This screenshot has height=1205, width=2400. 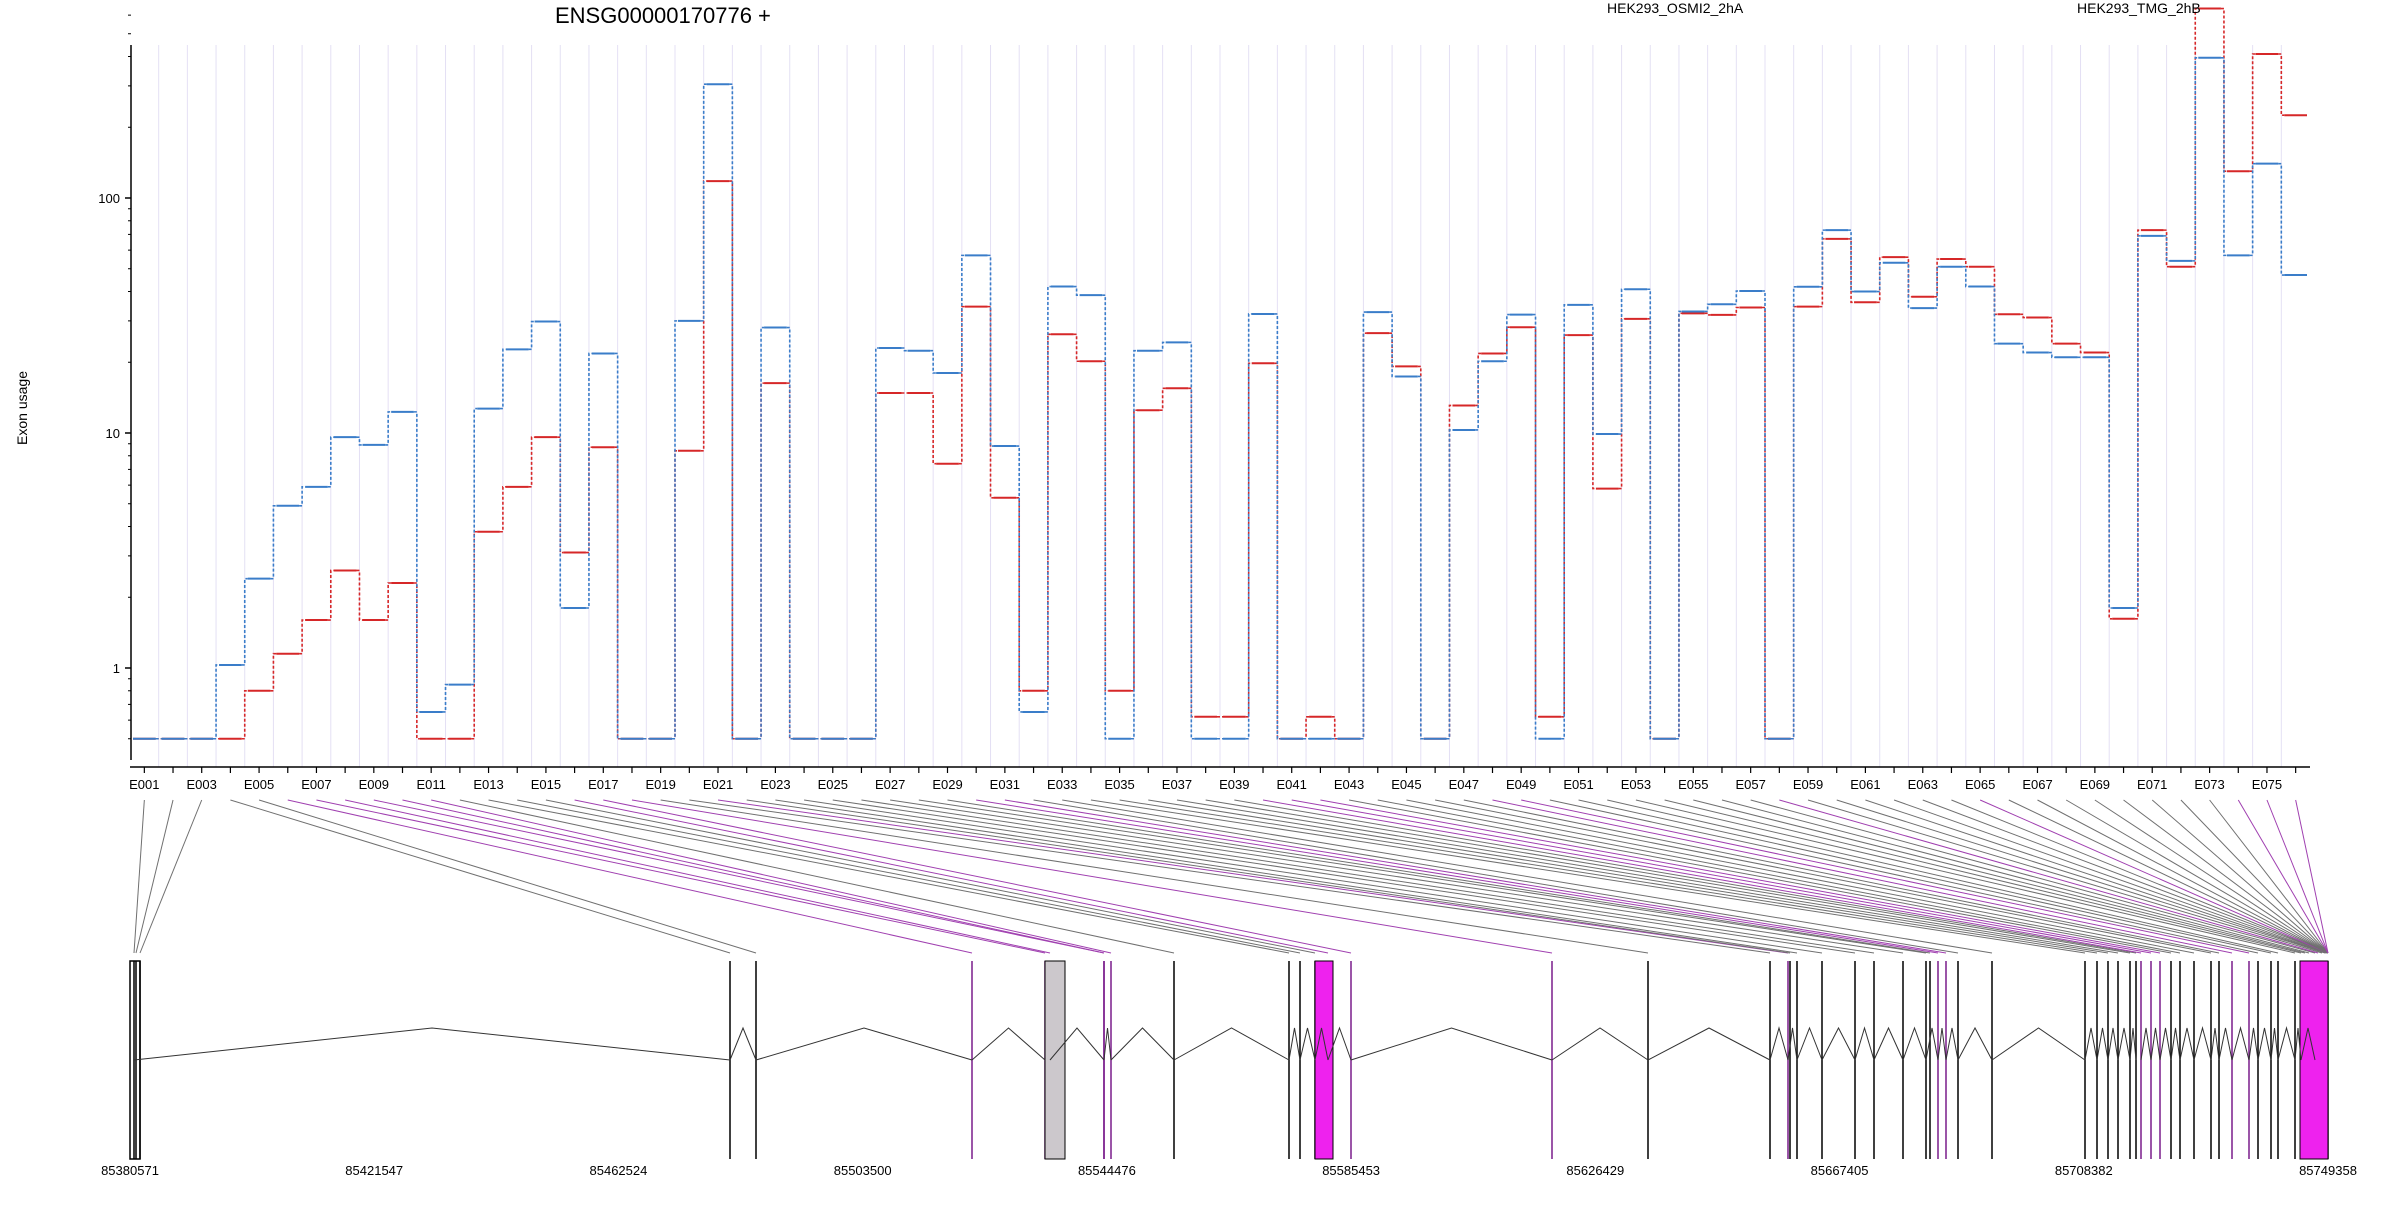 What do you see at coordinates (890, 784) in the screenshot?
I see `x-tick-label: E027` at bounding box center [890, 784].